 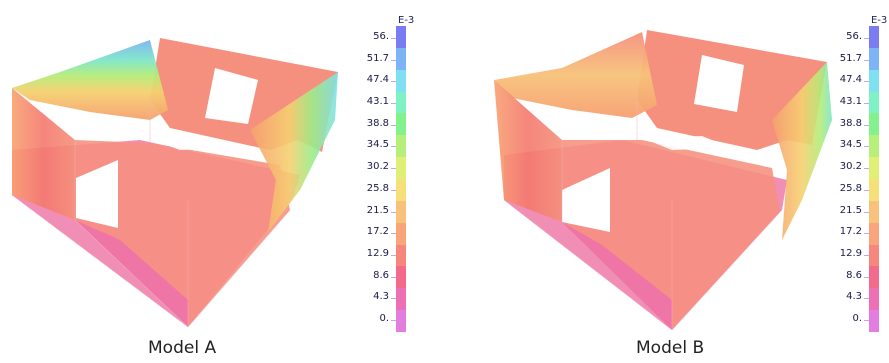 What do you see at coordinates (687, 143) in the screenshot?
I see `model-b-opening-slot` at bounding box center [687, 143].